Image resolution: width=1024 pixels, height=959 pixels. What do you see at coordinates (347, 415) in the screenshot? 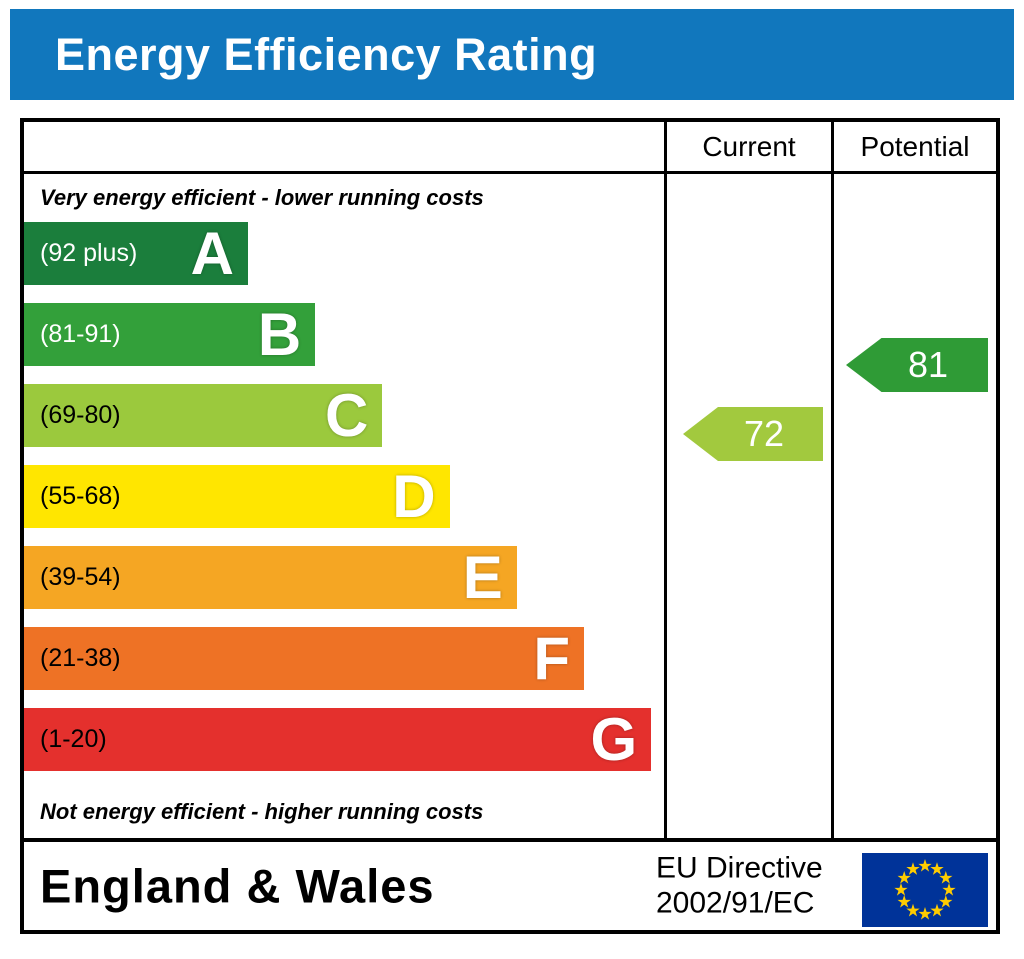
I see `band-letter: C` at bounding box center [347, 415].